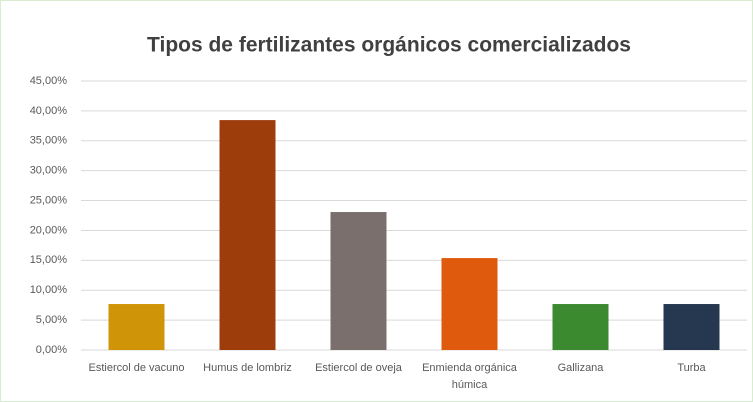 The width and height of the screenshot is (753, 402). Describe the element at coordinates (49, 260) in the screenshot. I see `y-tick-label: 15,00%` at that location.